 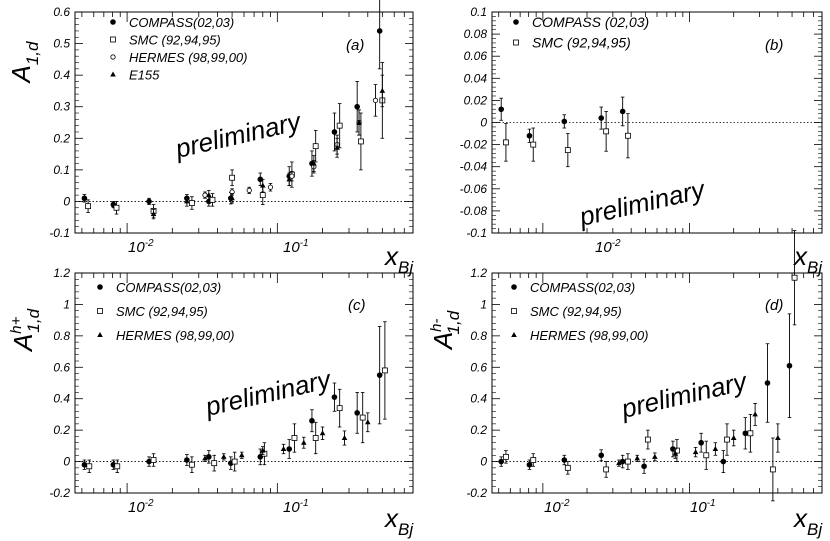 I want to click on y-tick-label: 0.04, so click(x=476, y=78).